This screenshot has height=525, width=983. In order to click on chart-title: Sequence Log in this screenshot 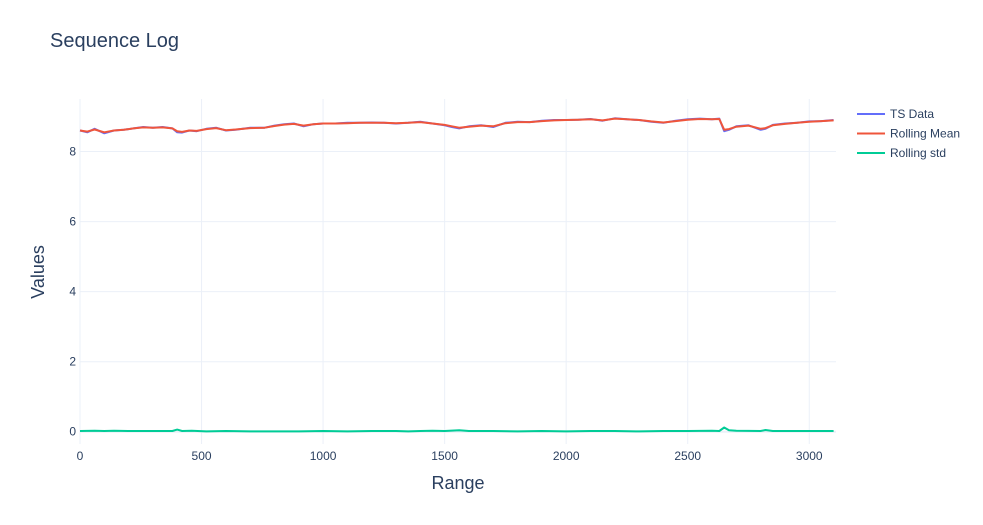, I will do `click(115, 41)`.